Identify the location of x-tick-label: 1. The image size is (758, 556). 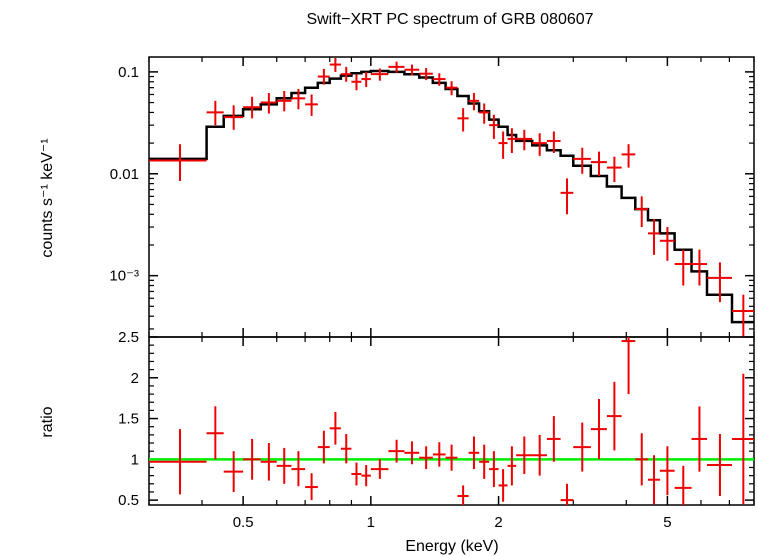
(371, 522).